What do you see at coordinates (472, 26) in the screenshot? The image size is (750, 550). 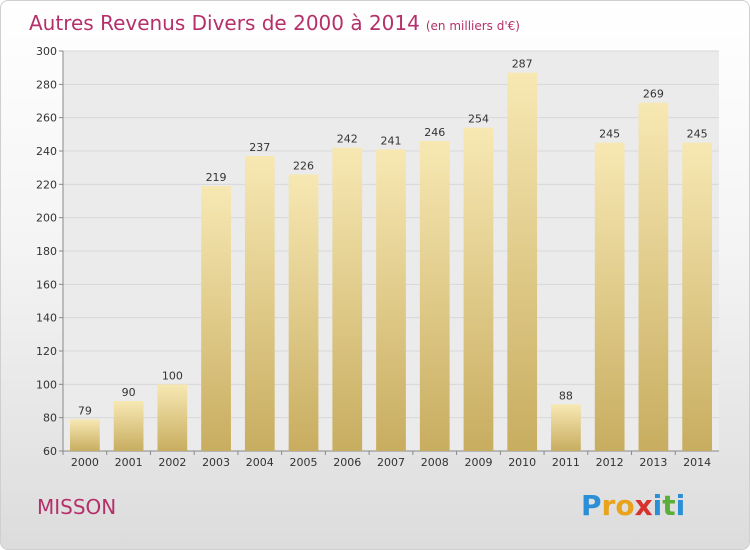 I see `chart-title-unit: (en milliers d'€)` at bounding box center [472, 26].